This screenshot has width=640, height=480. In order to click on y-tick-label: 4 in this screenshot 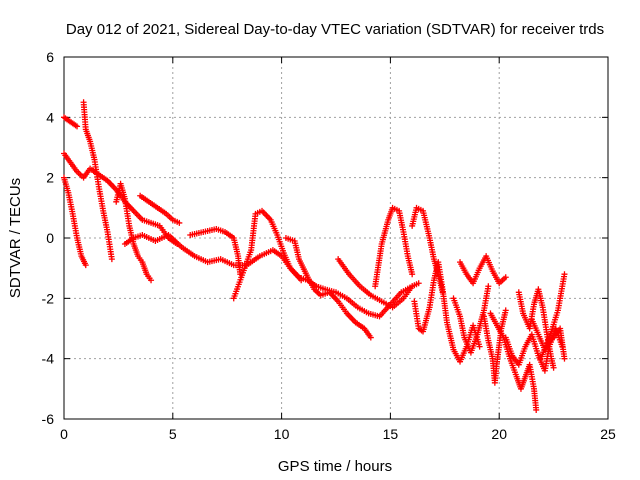, I will do `click(50, 117)`.